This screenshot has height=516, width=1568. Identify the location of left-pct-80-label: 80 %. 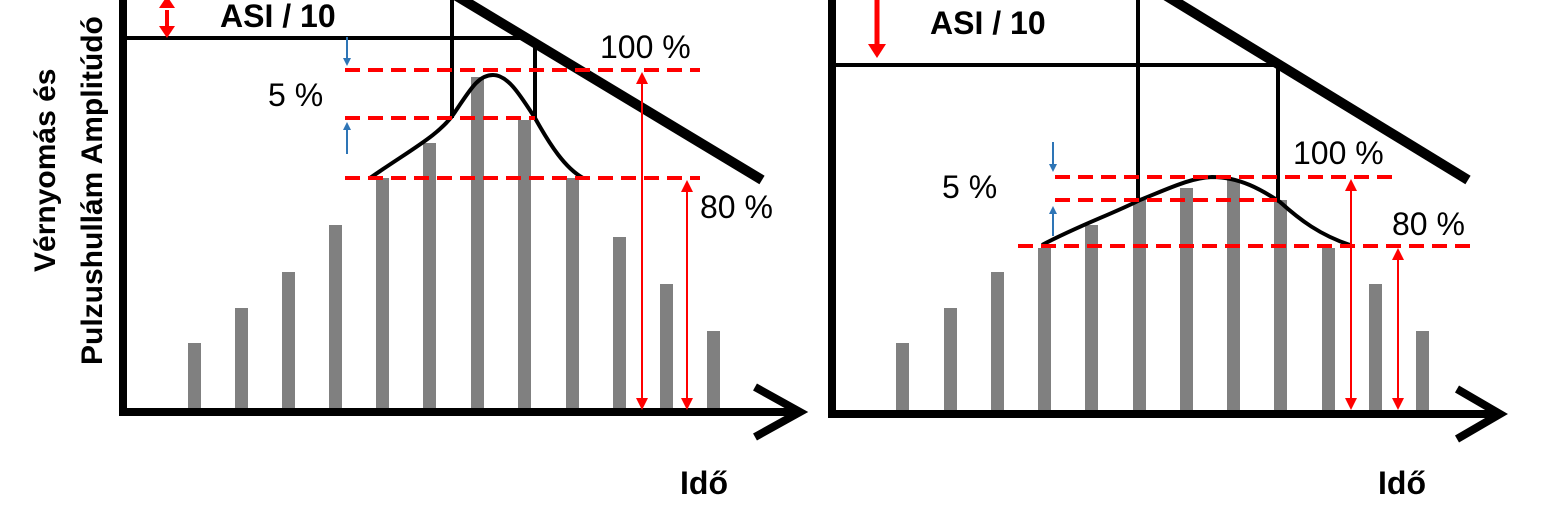
(736, 207).